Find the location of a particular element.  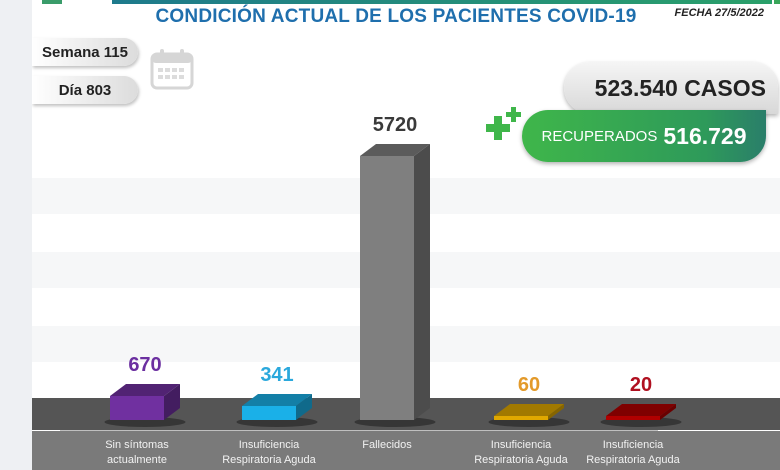

left-margin is located at coordinates (16, 235).